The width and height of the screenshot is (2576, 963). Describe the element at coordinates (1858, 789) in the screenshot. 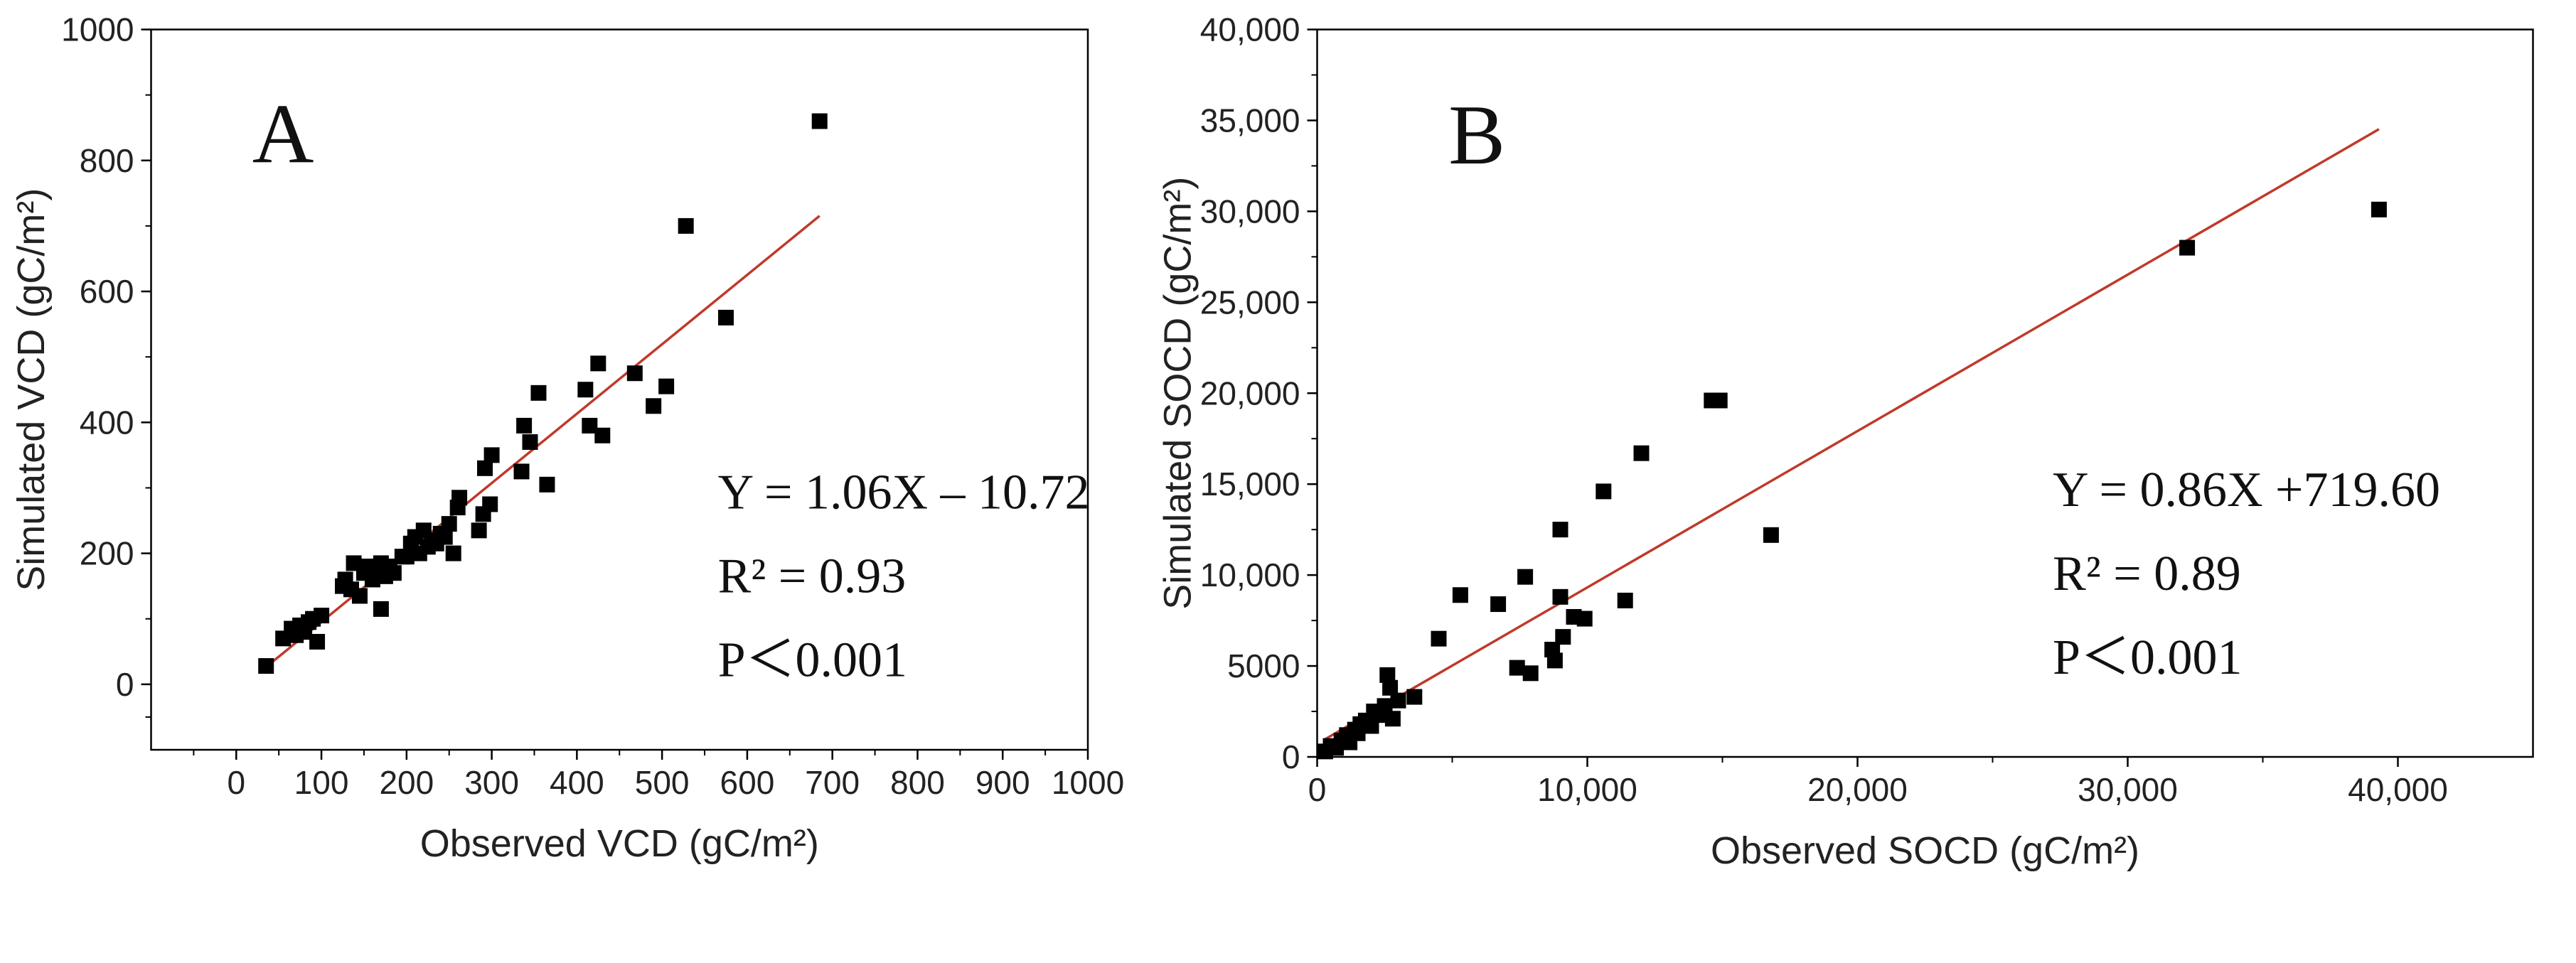

I see `x-tick-label: 20,000` at that location.